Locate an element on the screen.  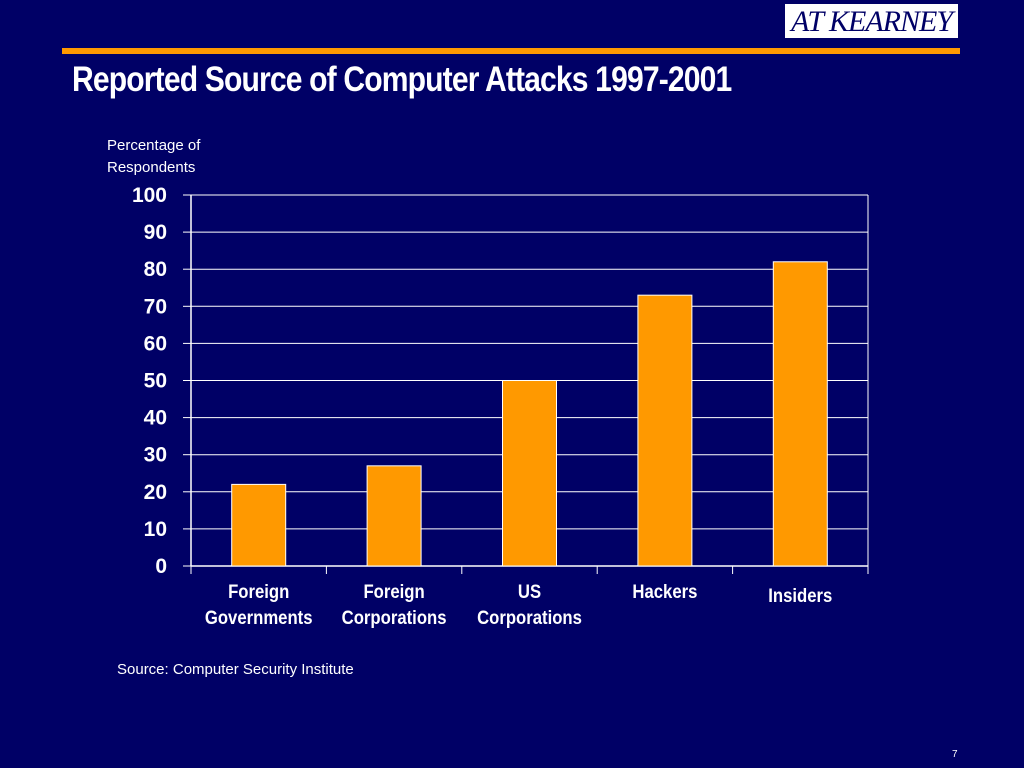
y-tick-label: 90 is located at coordinates (155, 232).